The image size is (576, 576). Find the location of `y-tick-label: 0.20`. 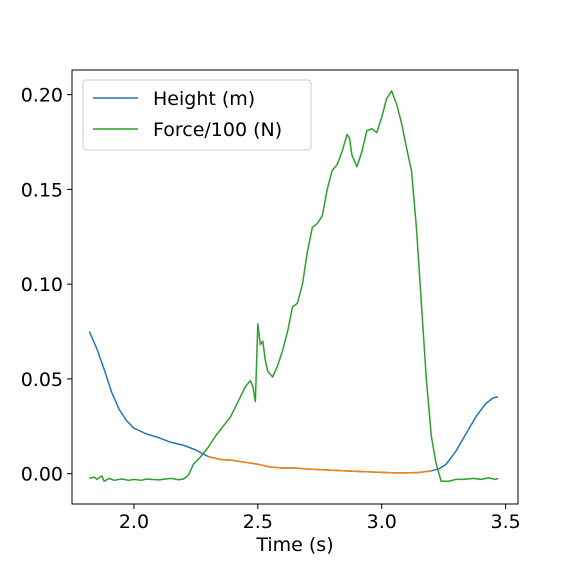

y-tick-label: 0.20 is located at coordinates (42, 96).